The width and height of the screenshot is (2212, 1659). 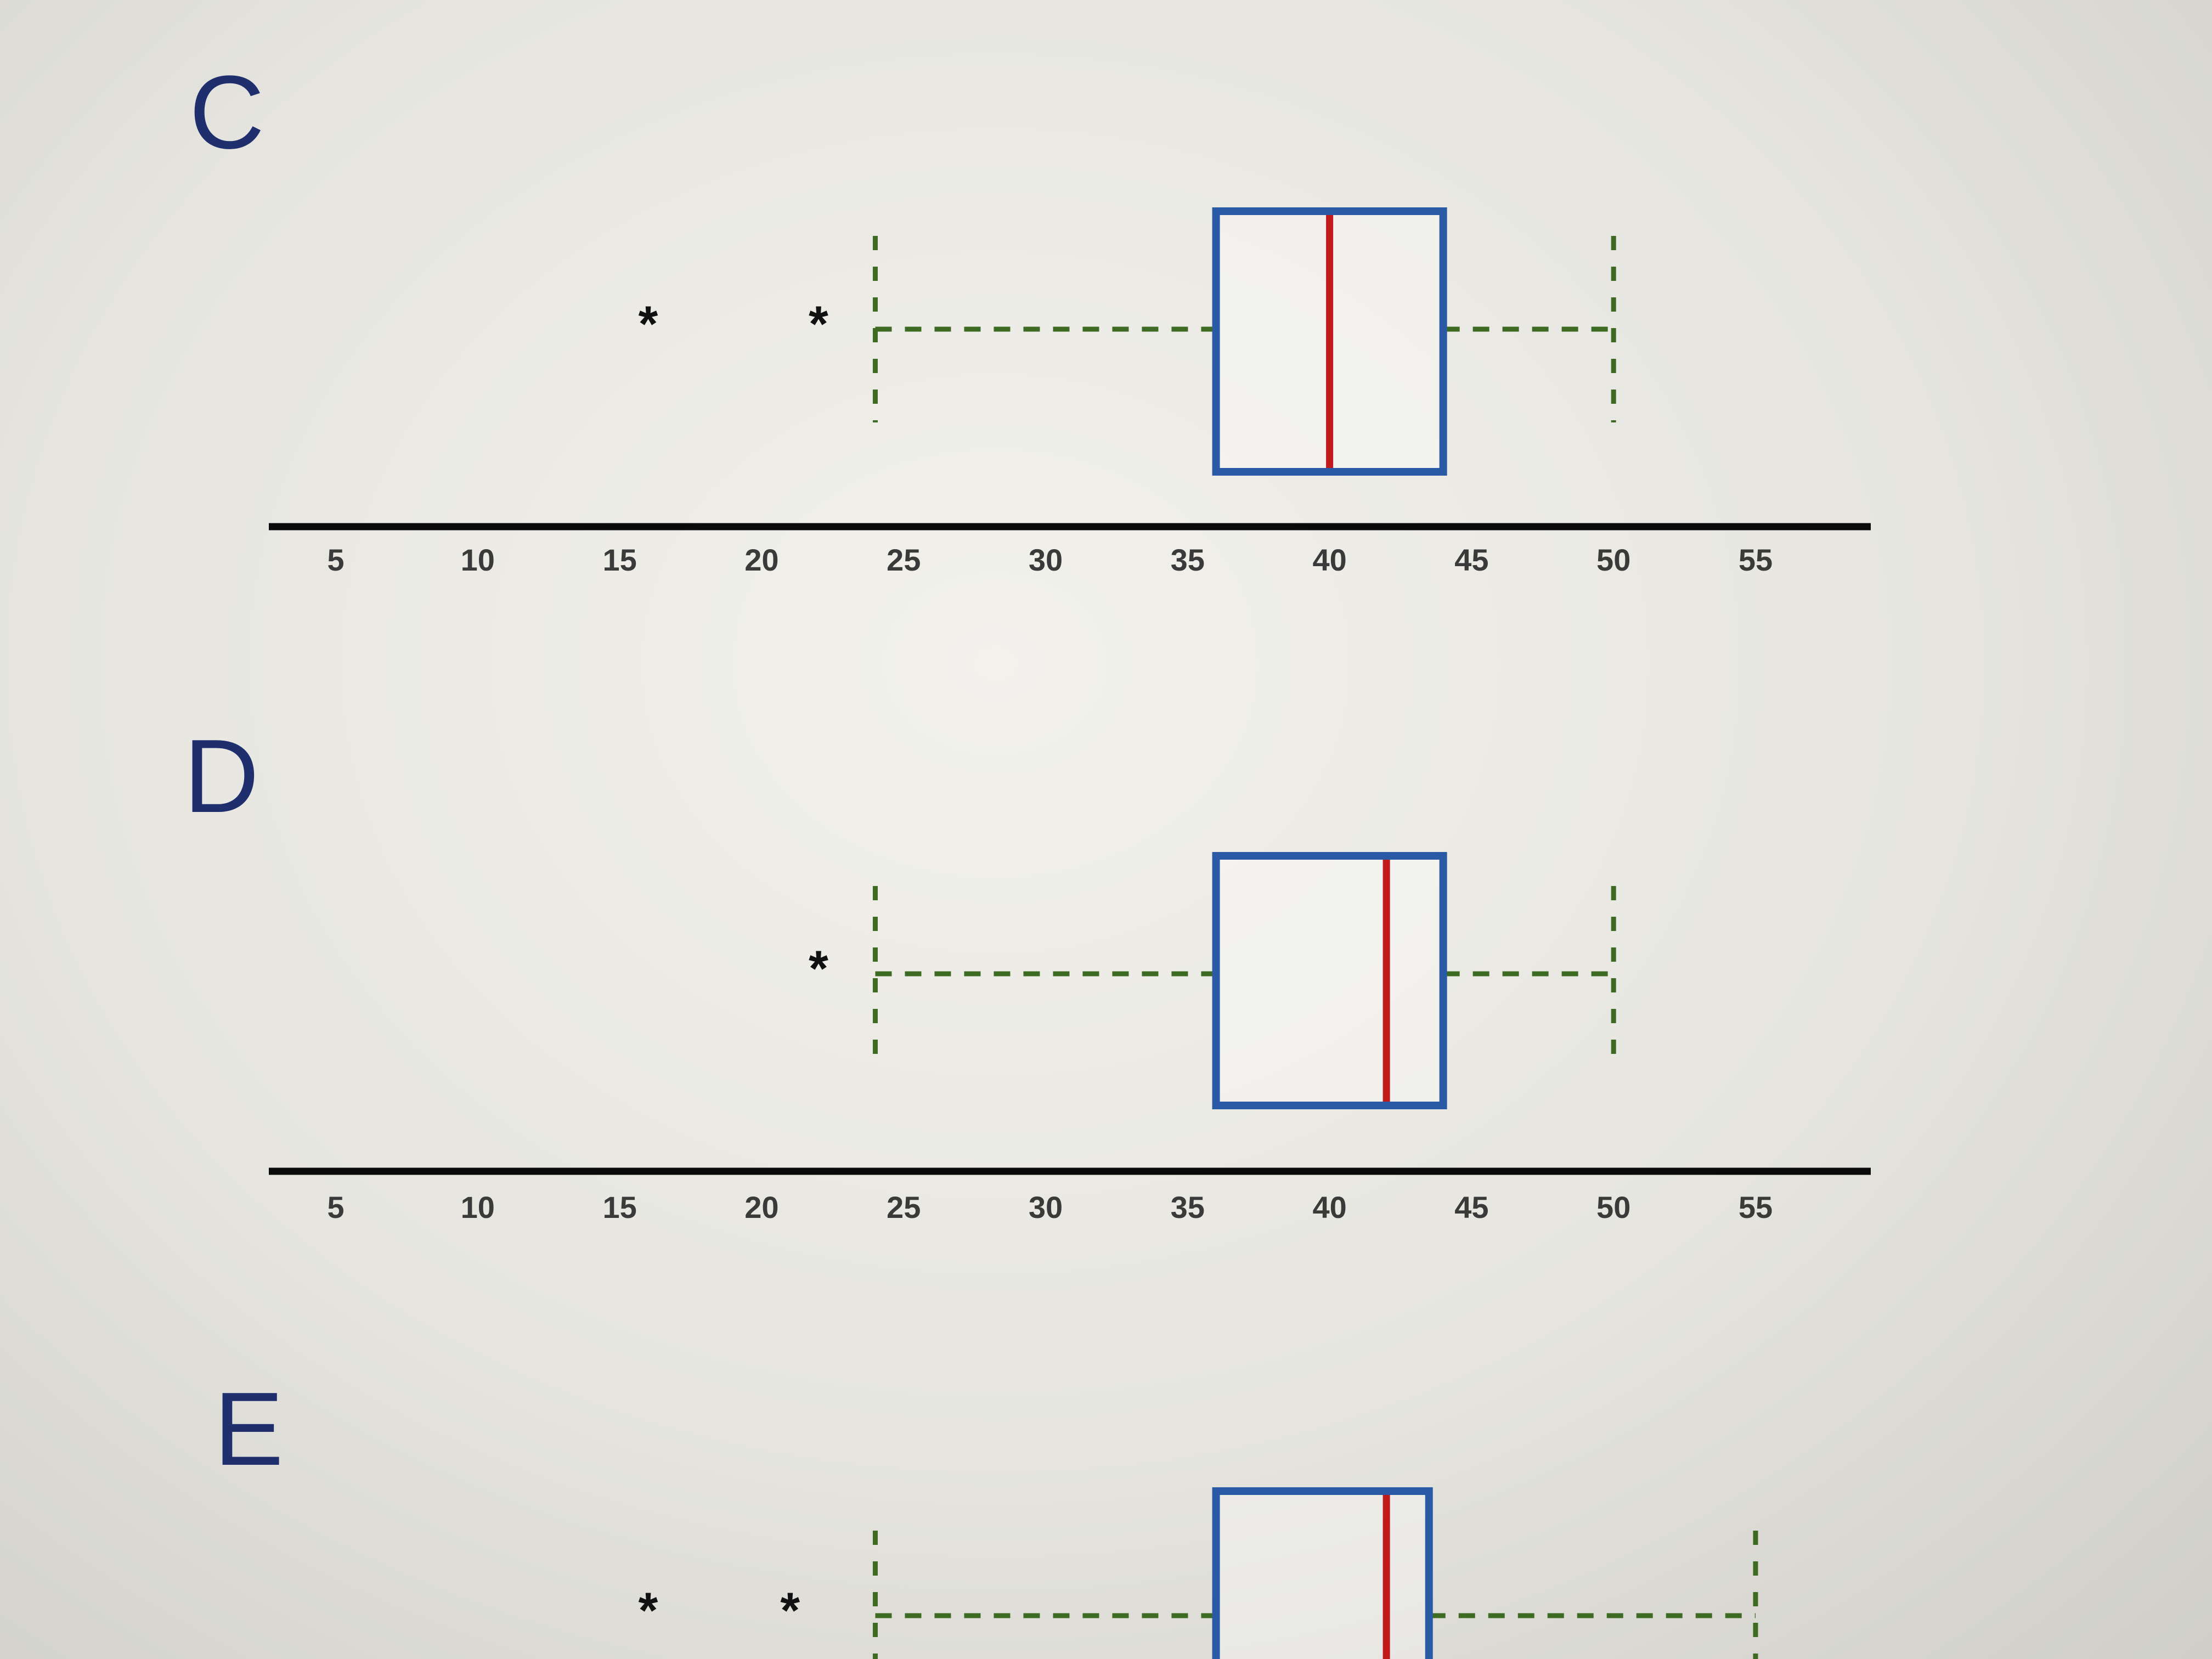 I want to click on panel-label: E, so click(x=249, y=1429).